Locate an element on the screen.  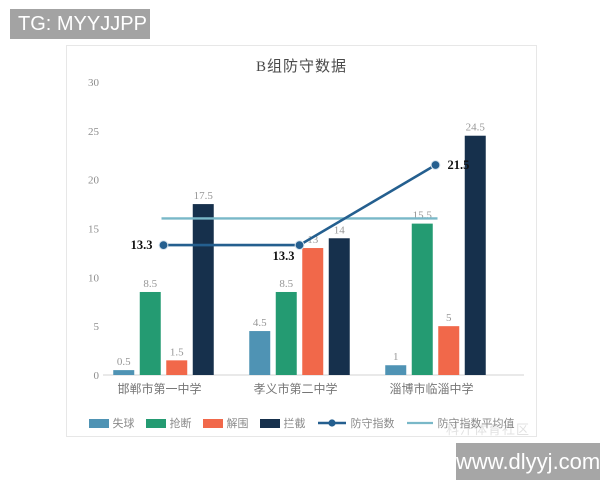
legend-item-拦截: 拦截 is located at coordinates (282, 423).